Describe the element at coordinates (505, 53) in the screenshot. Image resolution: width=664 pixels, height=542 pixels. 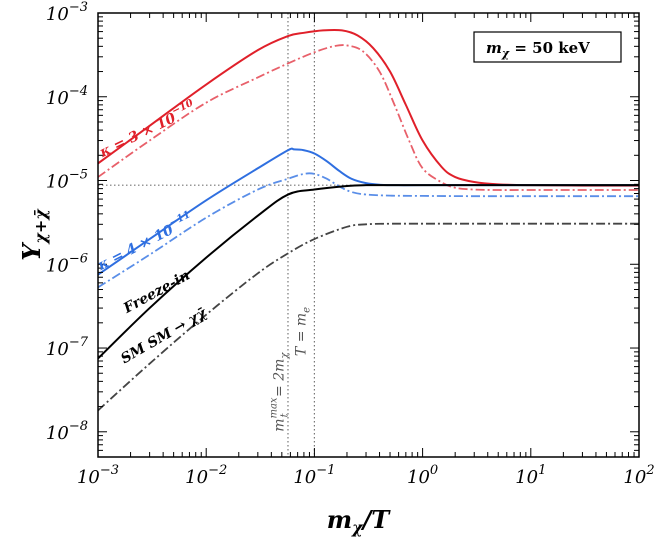
I see `mass-legend-sub: χ` at that location.